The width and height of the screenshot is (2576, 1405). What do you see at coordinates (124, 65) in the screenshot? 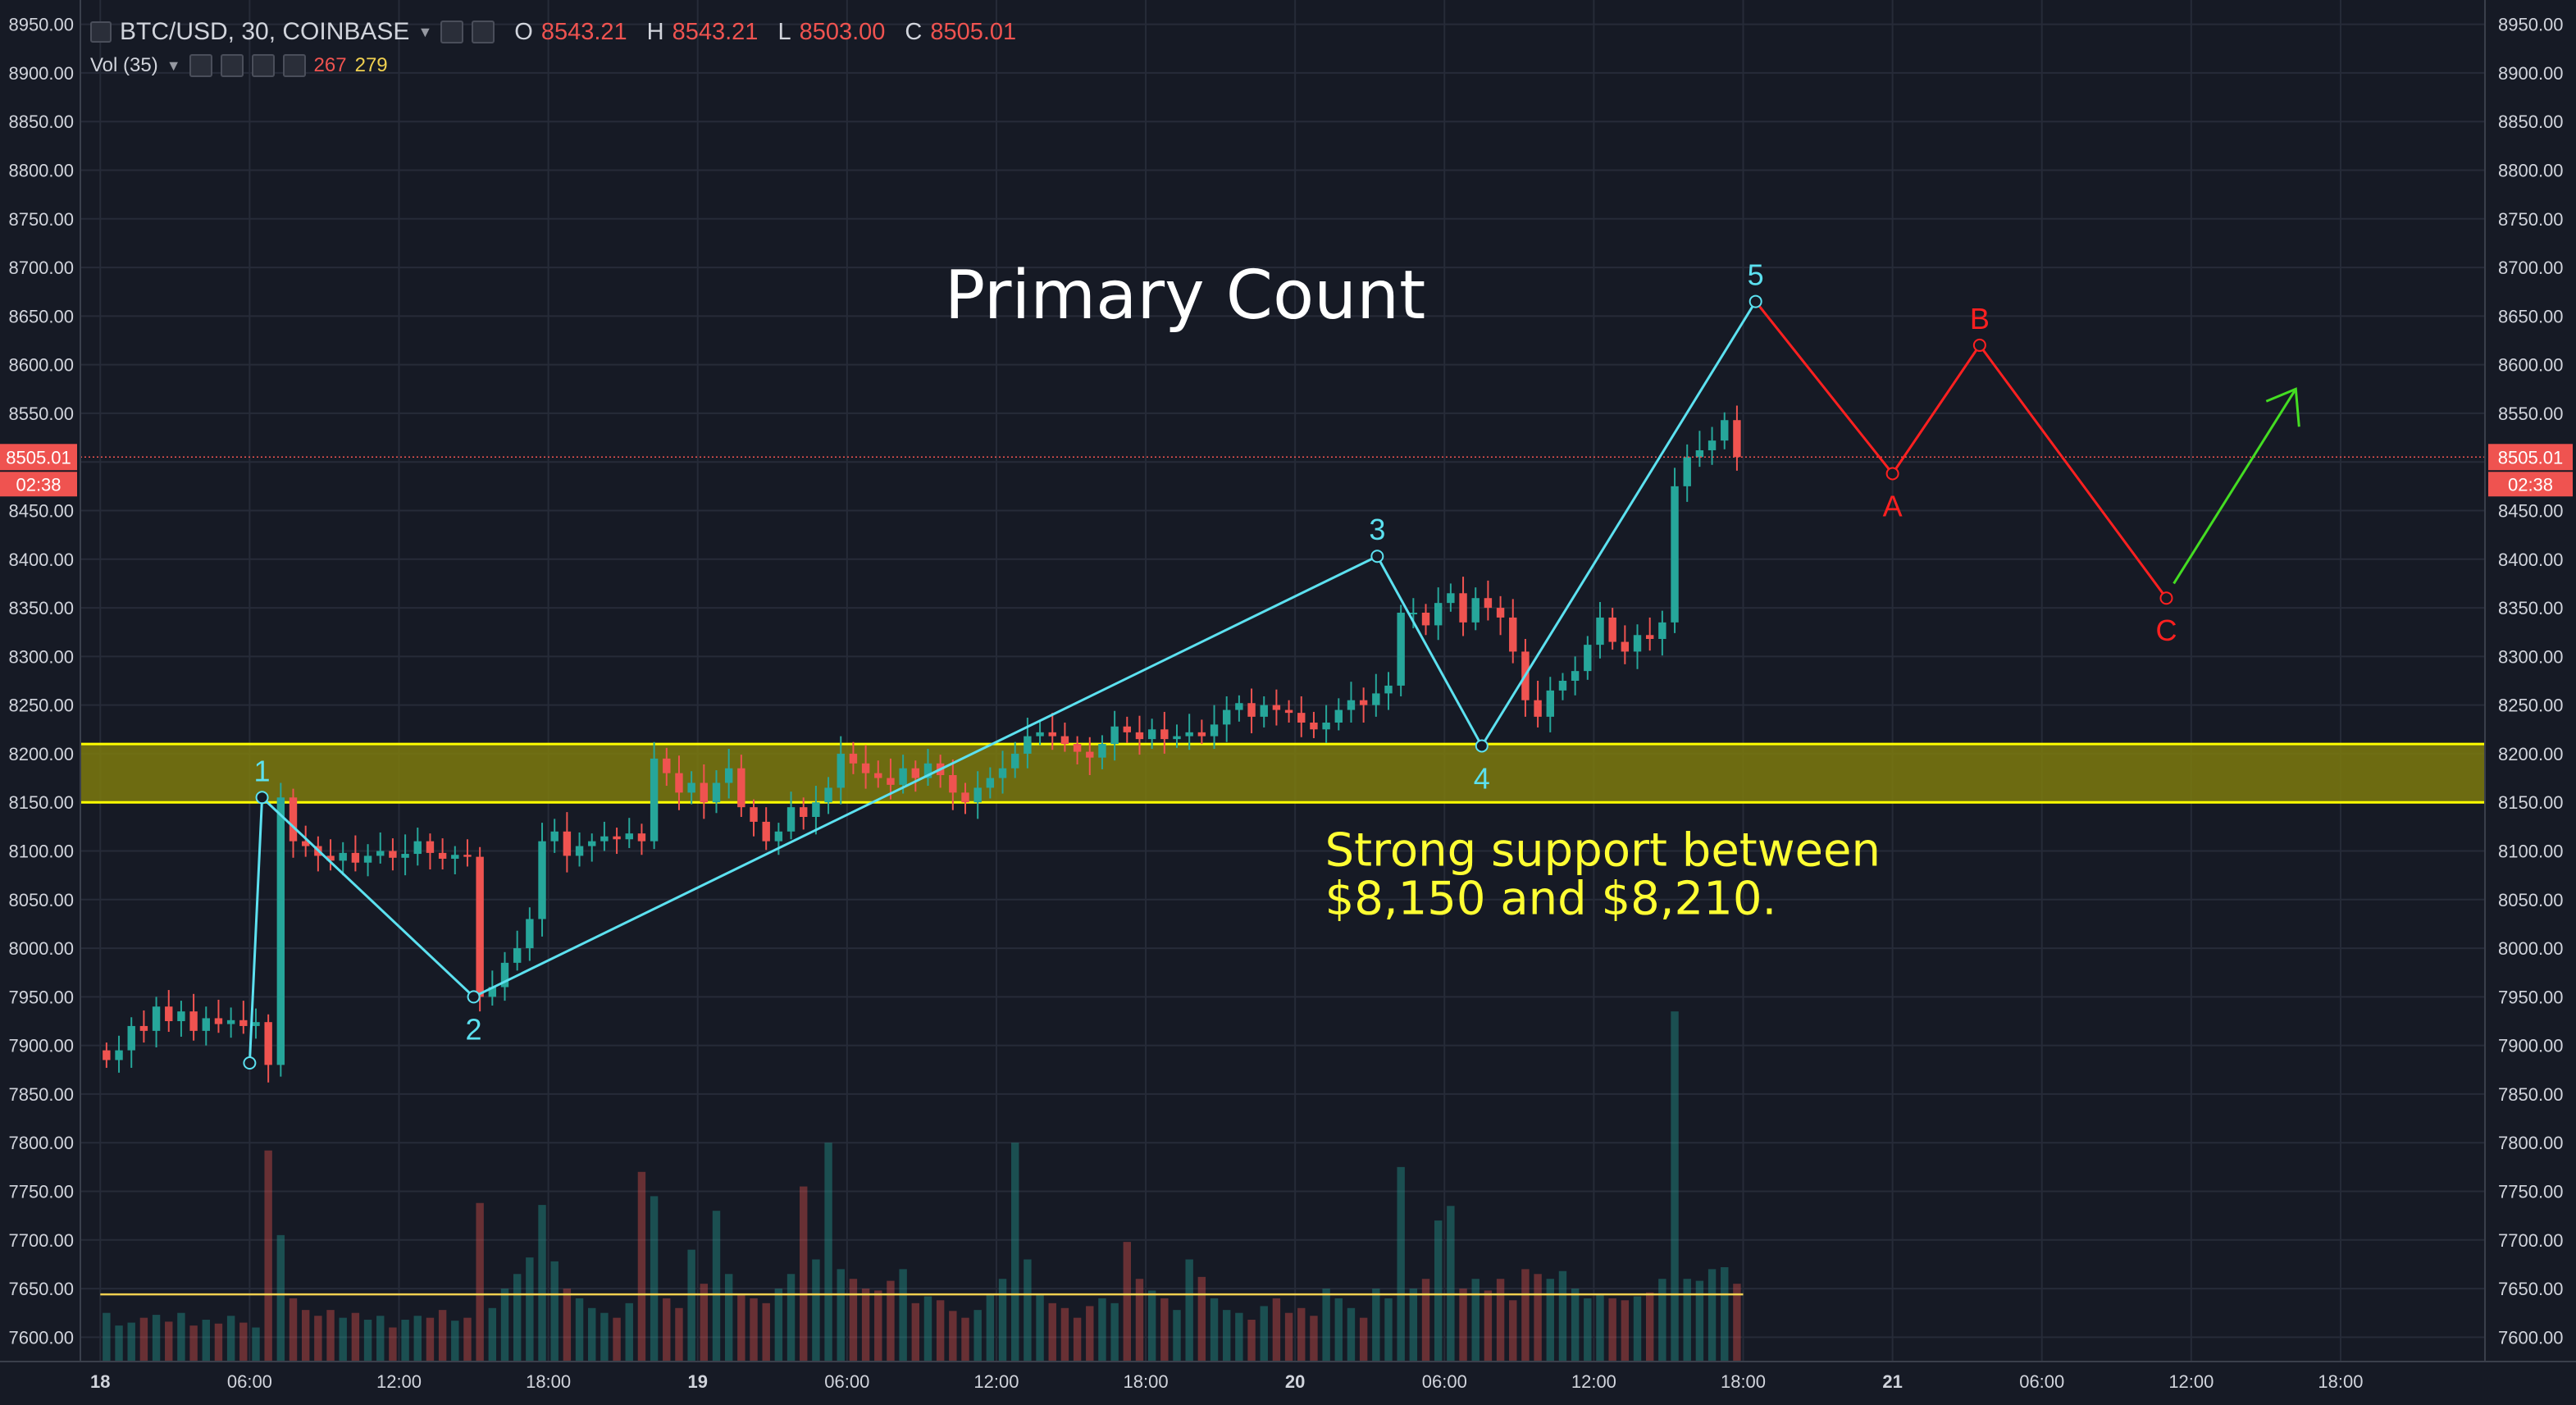
I see `volume-label: Vol (35)` at bounding box center [124, 65].